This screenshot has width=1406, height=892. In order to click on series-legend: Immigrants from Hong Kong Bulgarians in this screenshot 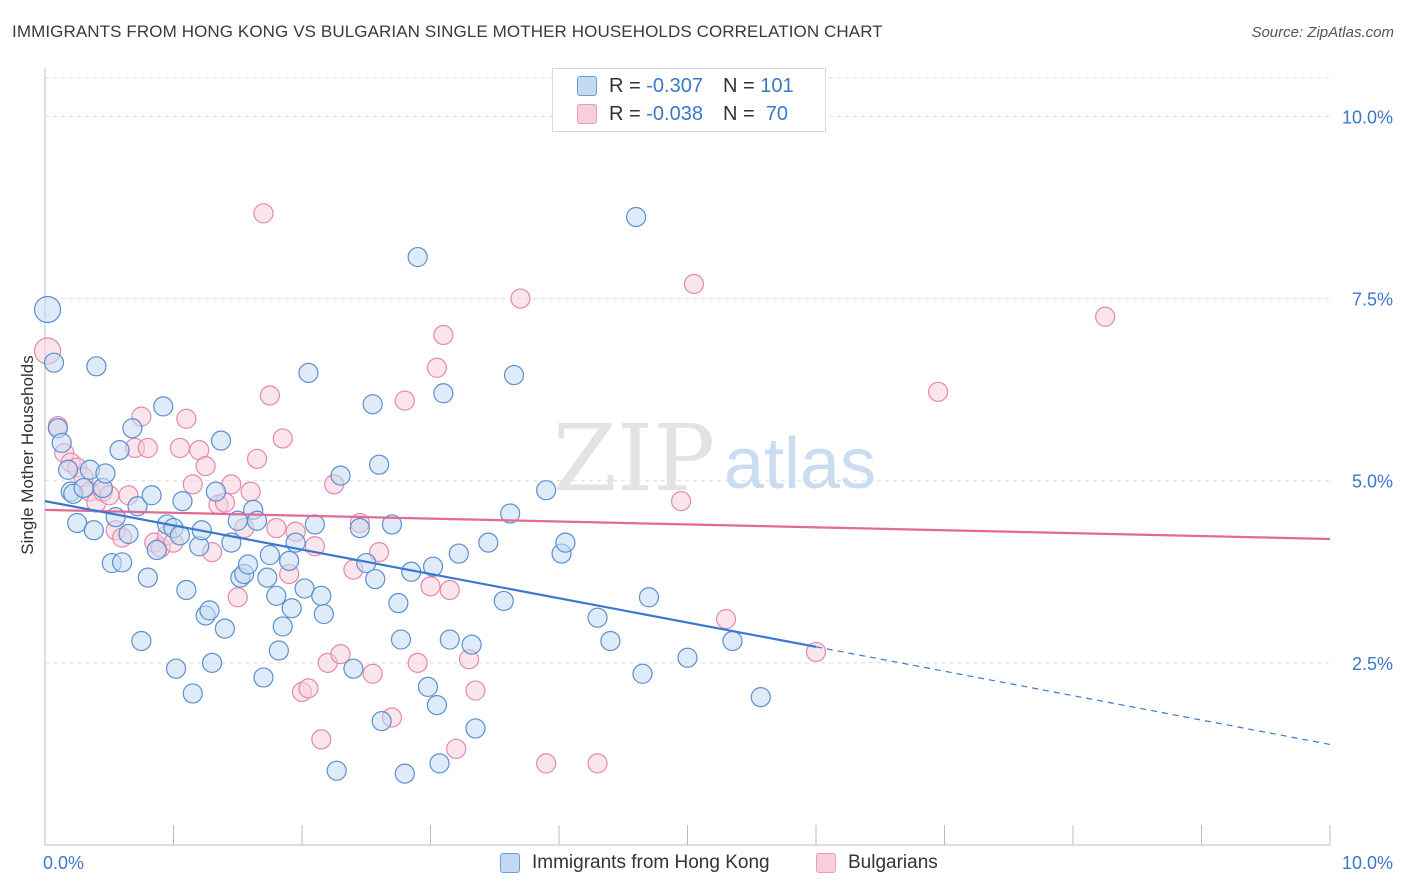, I will do `click(703, 865)`.